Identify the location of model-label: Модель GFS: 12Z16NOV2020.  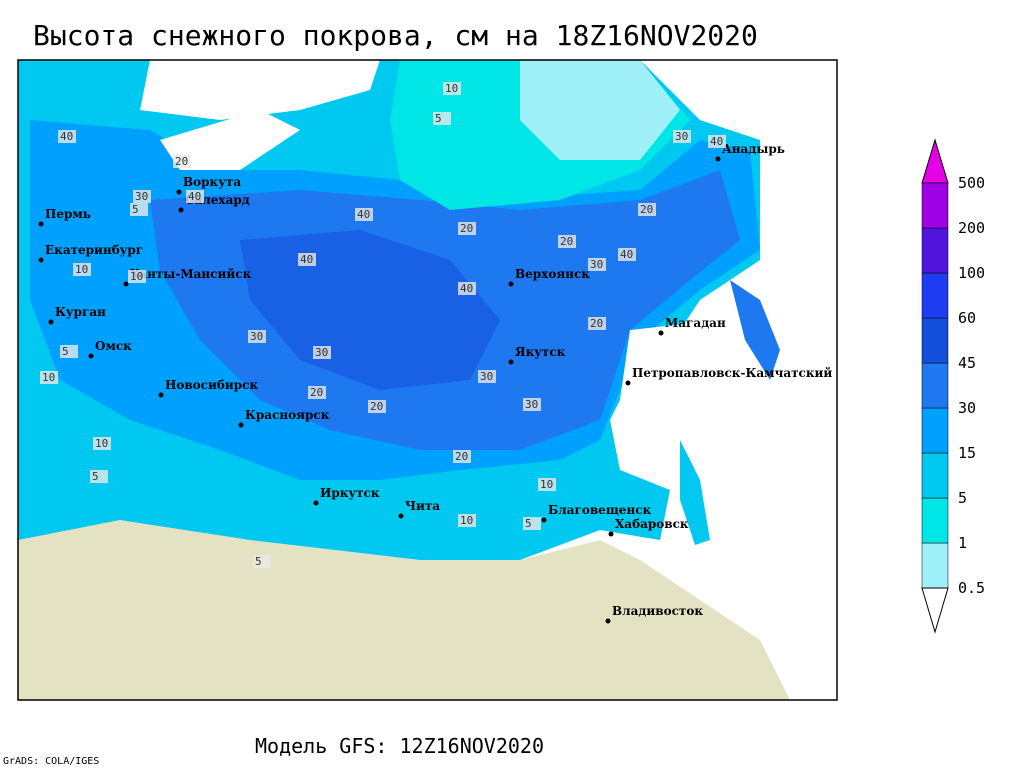
(399, 746).